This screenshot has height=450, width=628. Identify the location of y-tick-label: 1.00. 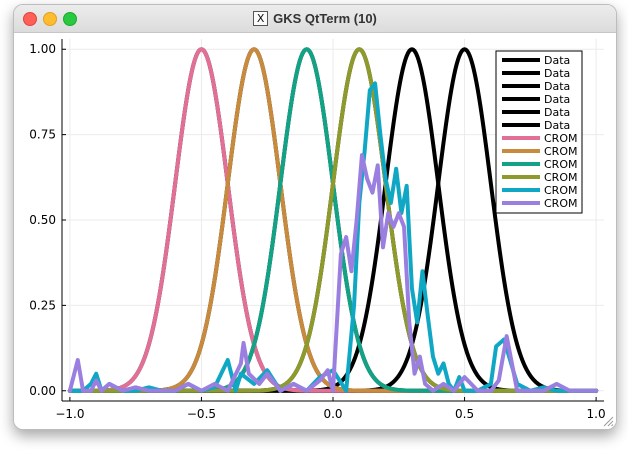
(42, 49).